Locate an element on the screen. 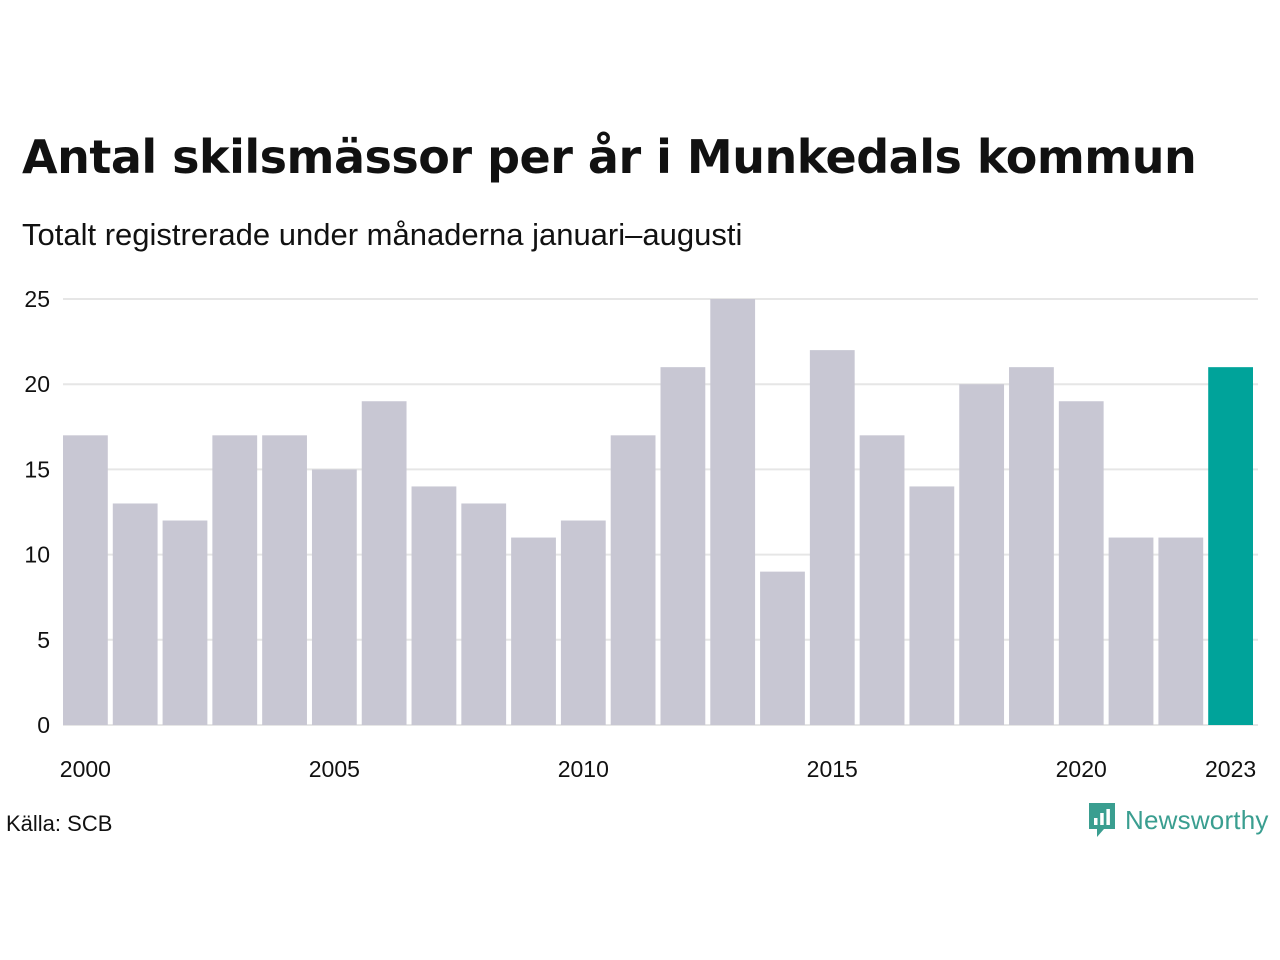 This screenshot has width=1280, height=960. bar-2021 is located at coordinates (1131, 631).